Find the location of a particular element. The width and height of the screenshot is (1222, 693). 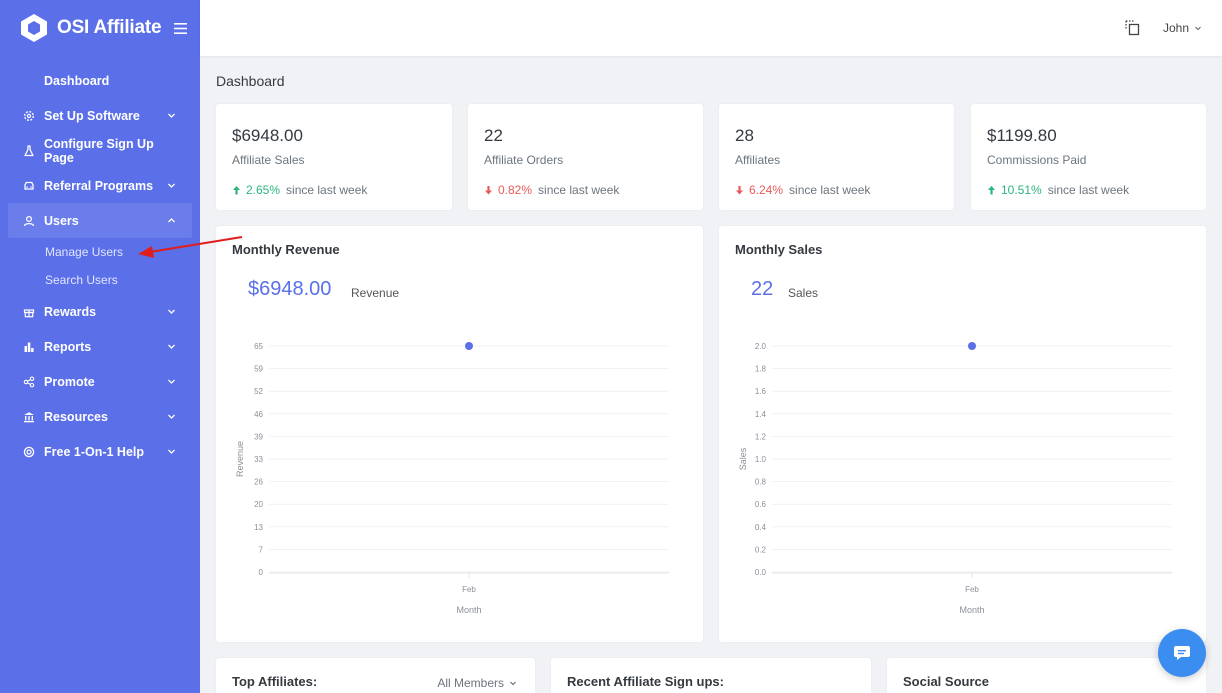

recent-signups-card: Recent Affiliate Sign ups: is located at coordinates (711, 675).